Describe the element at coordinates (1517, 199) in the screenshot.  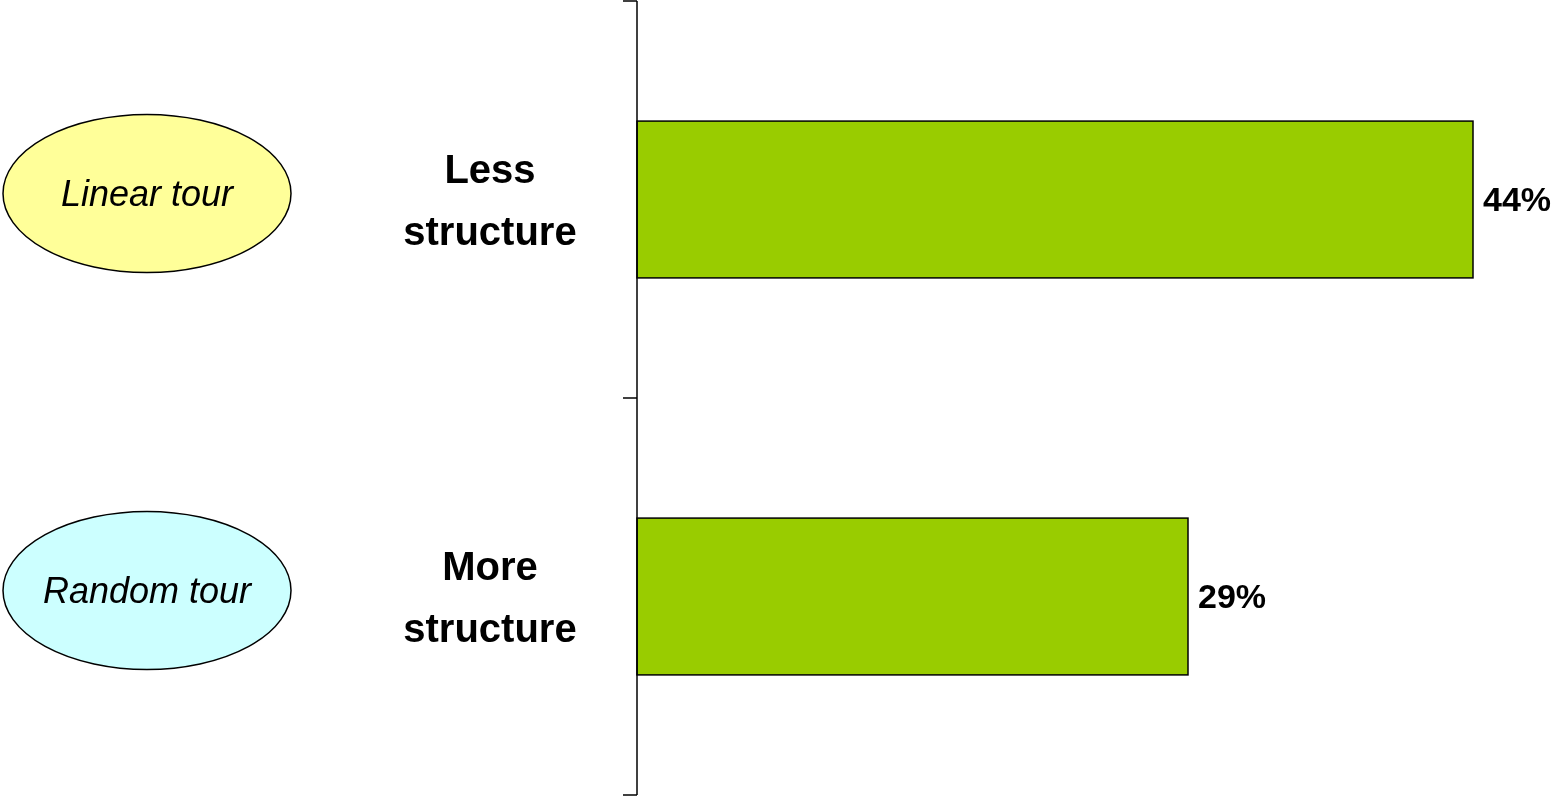
I see `data-label: 44%` at that location.